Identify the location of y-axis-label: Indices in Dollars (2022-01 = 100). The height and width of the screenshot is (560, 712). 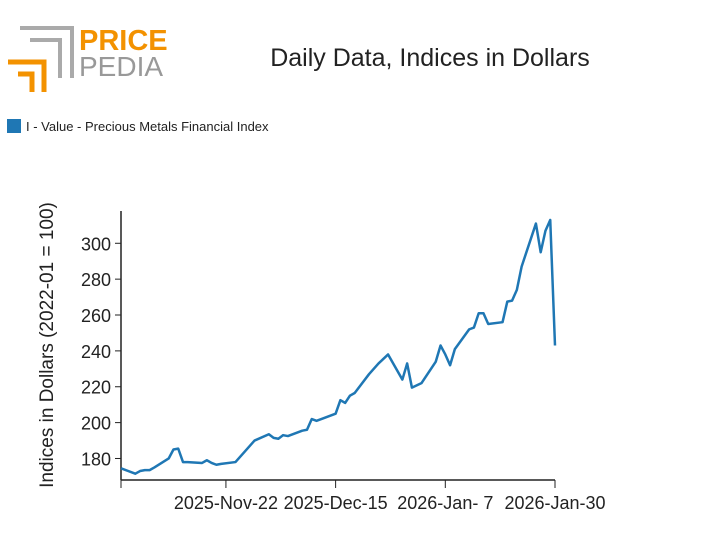
(47, 345).